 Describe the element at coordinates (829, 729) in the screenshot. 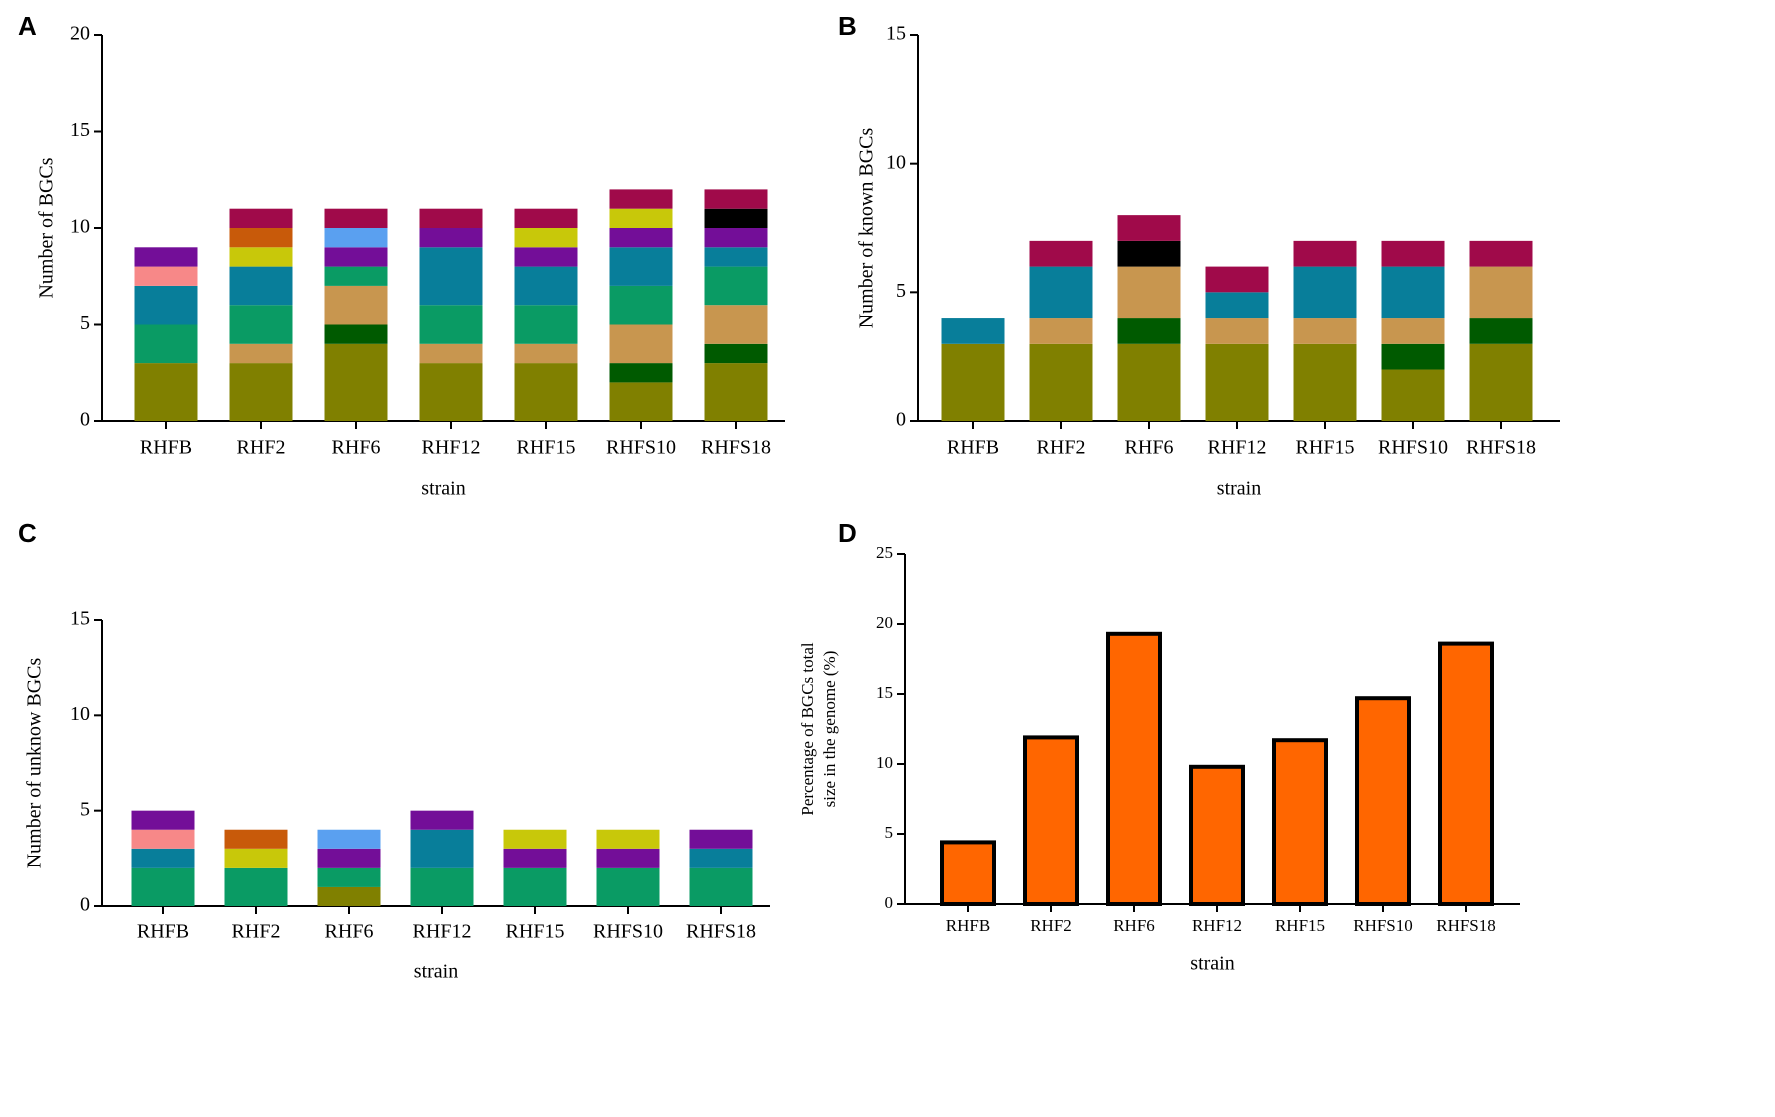

I see `y-axis-label: size in the genome (%)` at that location.